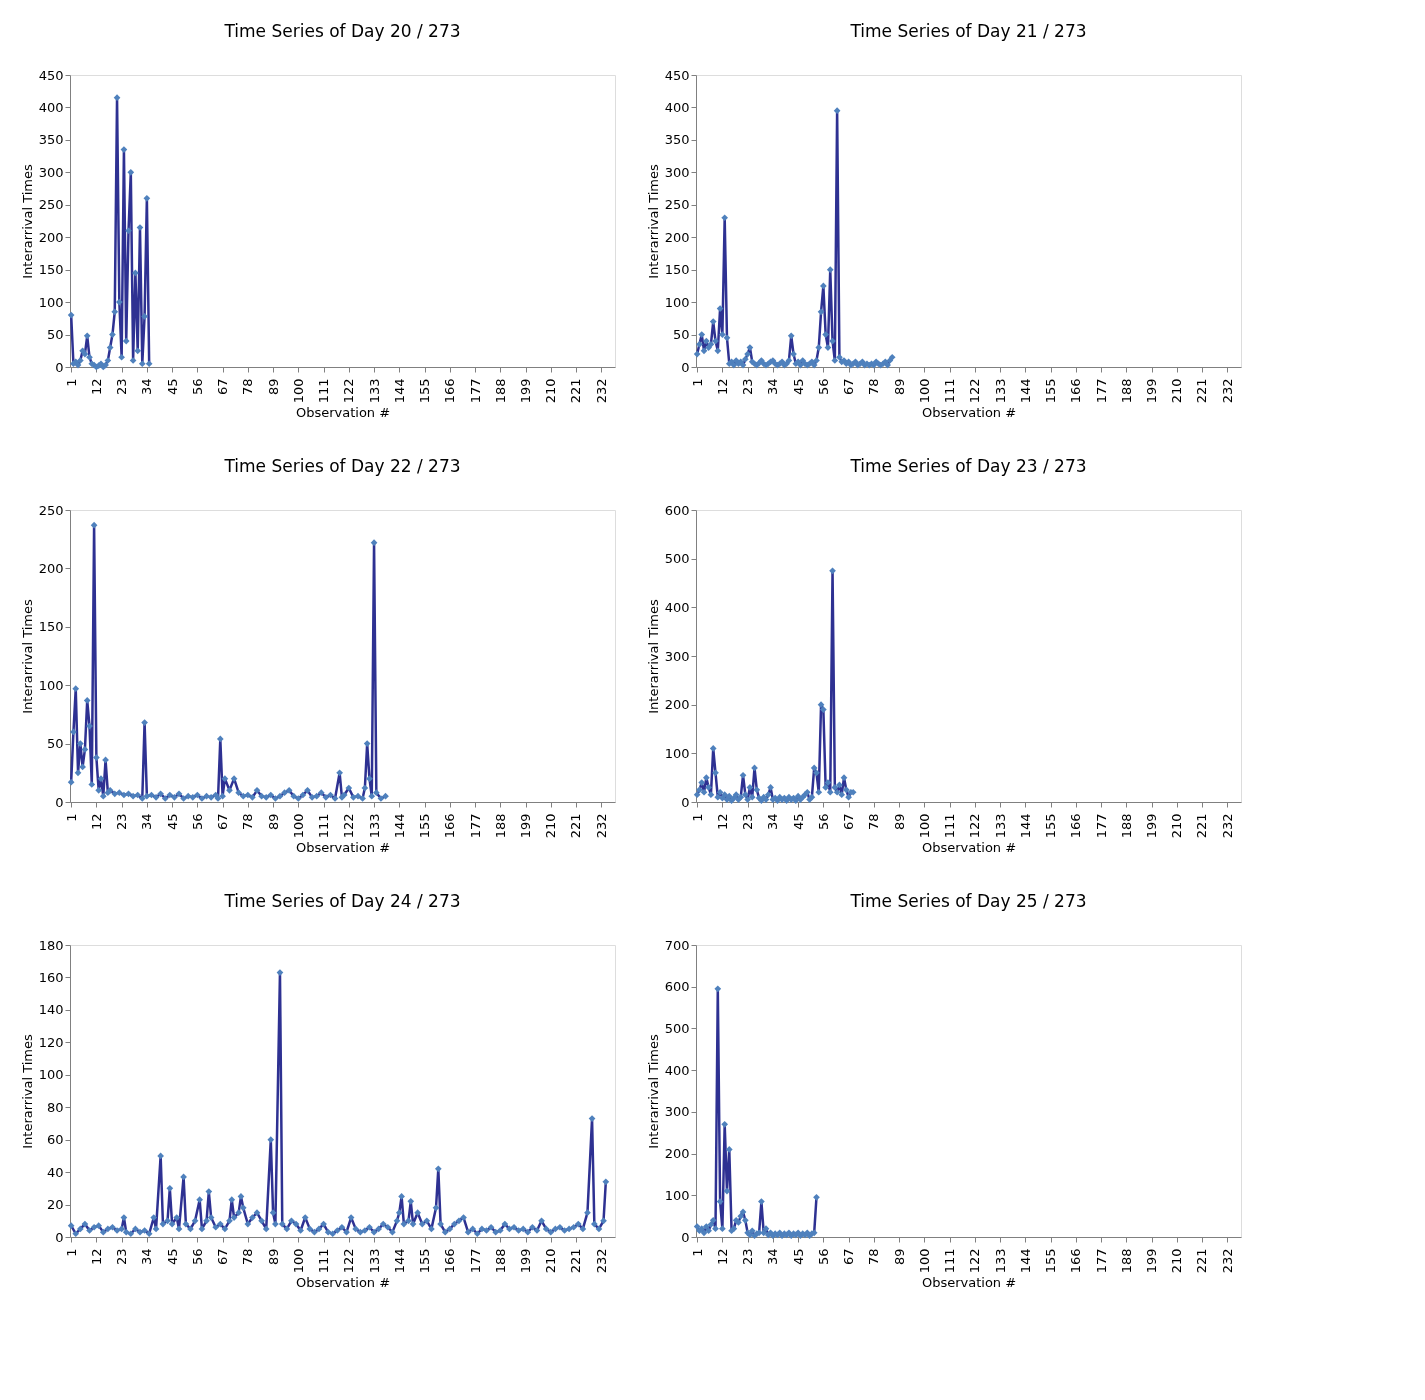 The height and width of the screenshot is (1400, 1425). What do you see at coordinates (51, 140) in the screenshot?
I see `y-tick-label: 350` at bounding box center [51, 140].